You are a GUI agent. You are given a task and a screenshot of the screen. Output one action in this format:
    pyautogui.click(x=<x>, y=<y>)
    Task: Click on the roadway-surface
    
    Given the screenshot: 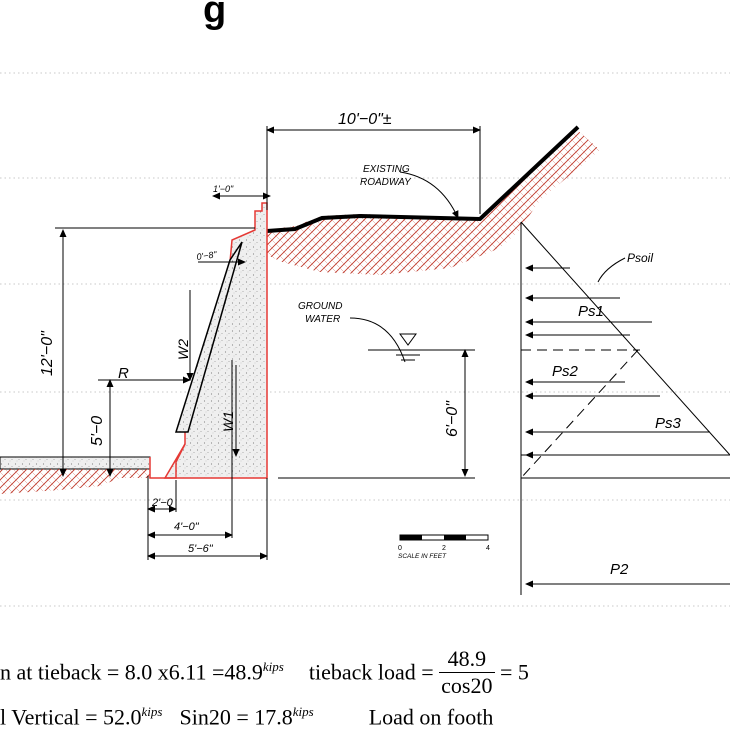 What is the action you would take?
    pyautogui.click(x=423, y=179)
    